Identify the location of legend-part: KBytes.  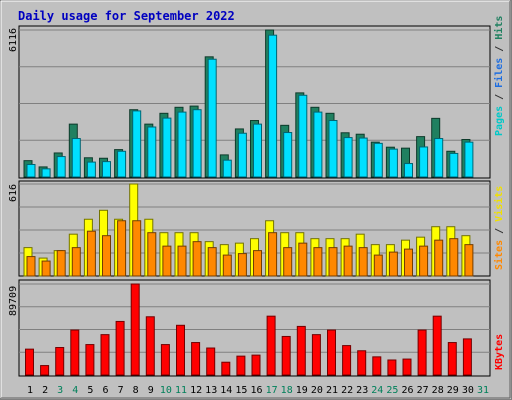
(499, 352).